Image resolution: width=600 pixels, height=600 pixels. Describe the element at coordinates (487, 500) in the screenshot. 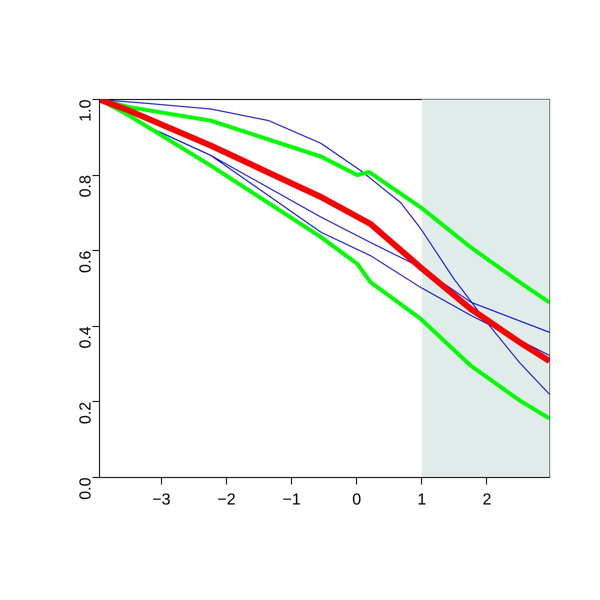

I see `x-tick-label: 2` at that location.